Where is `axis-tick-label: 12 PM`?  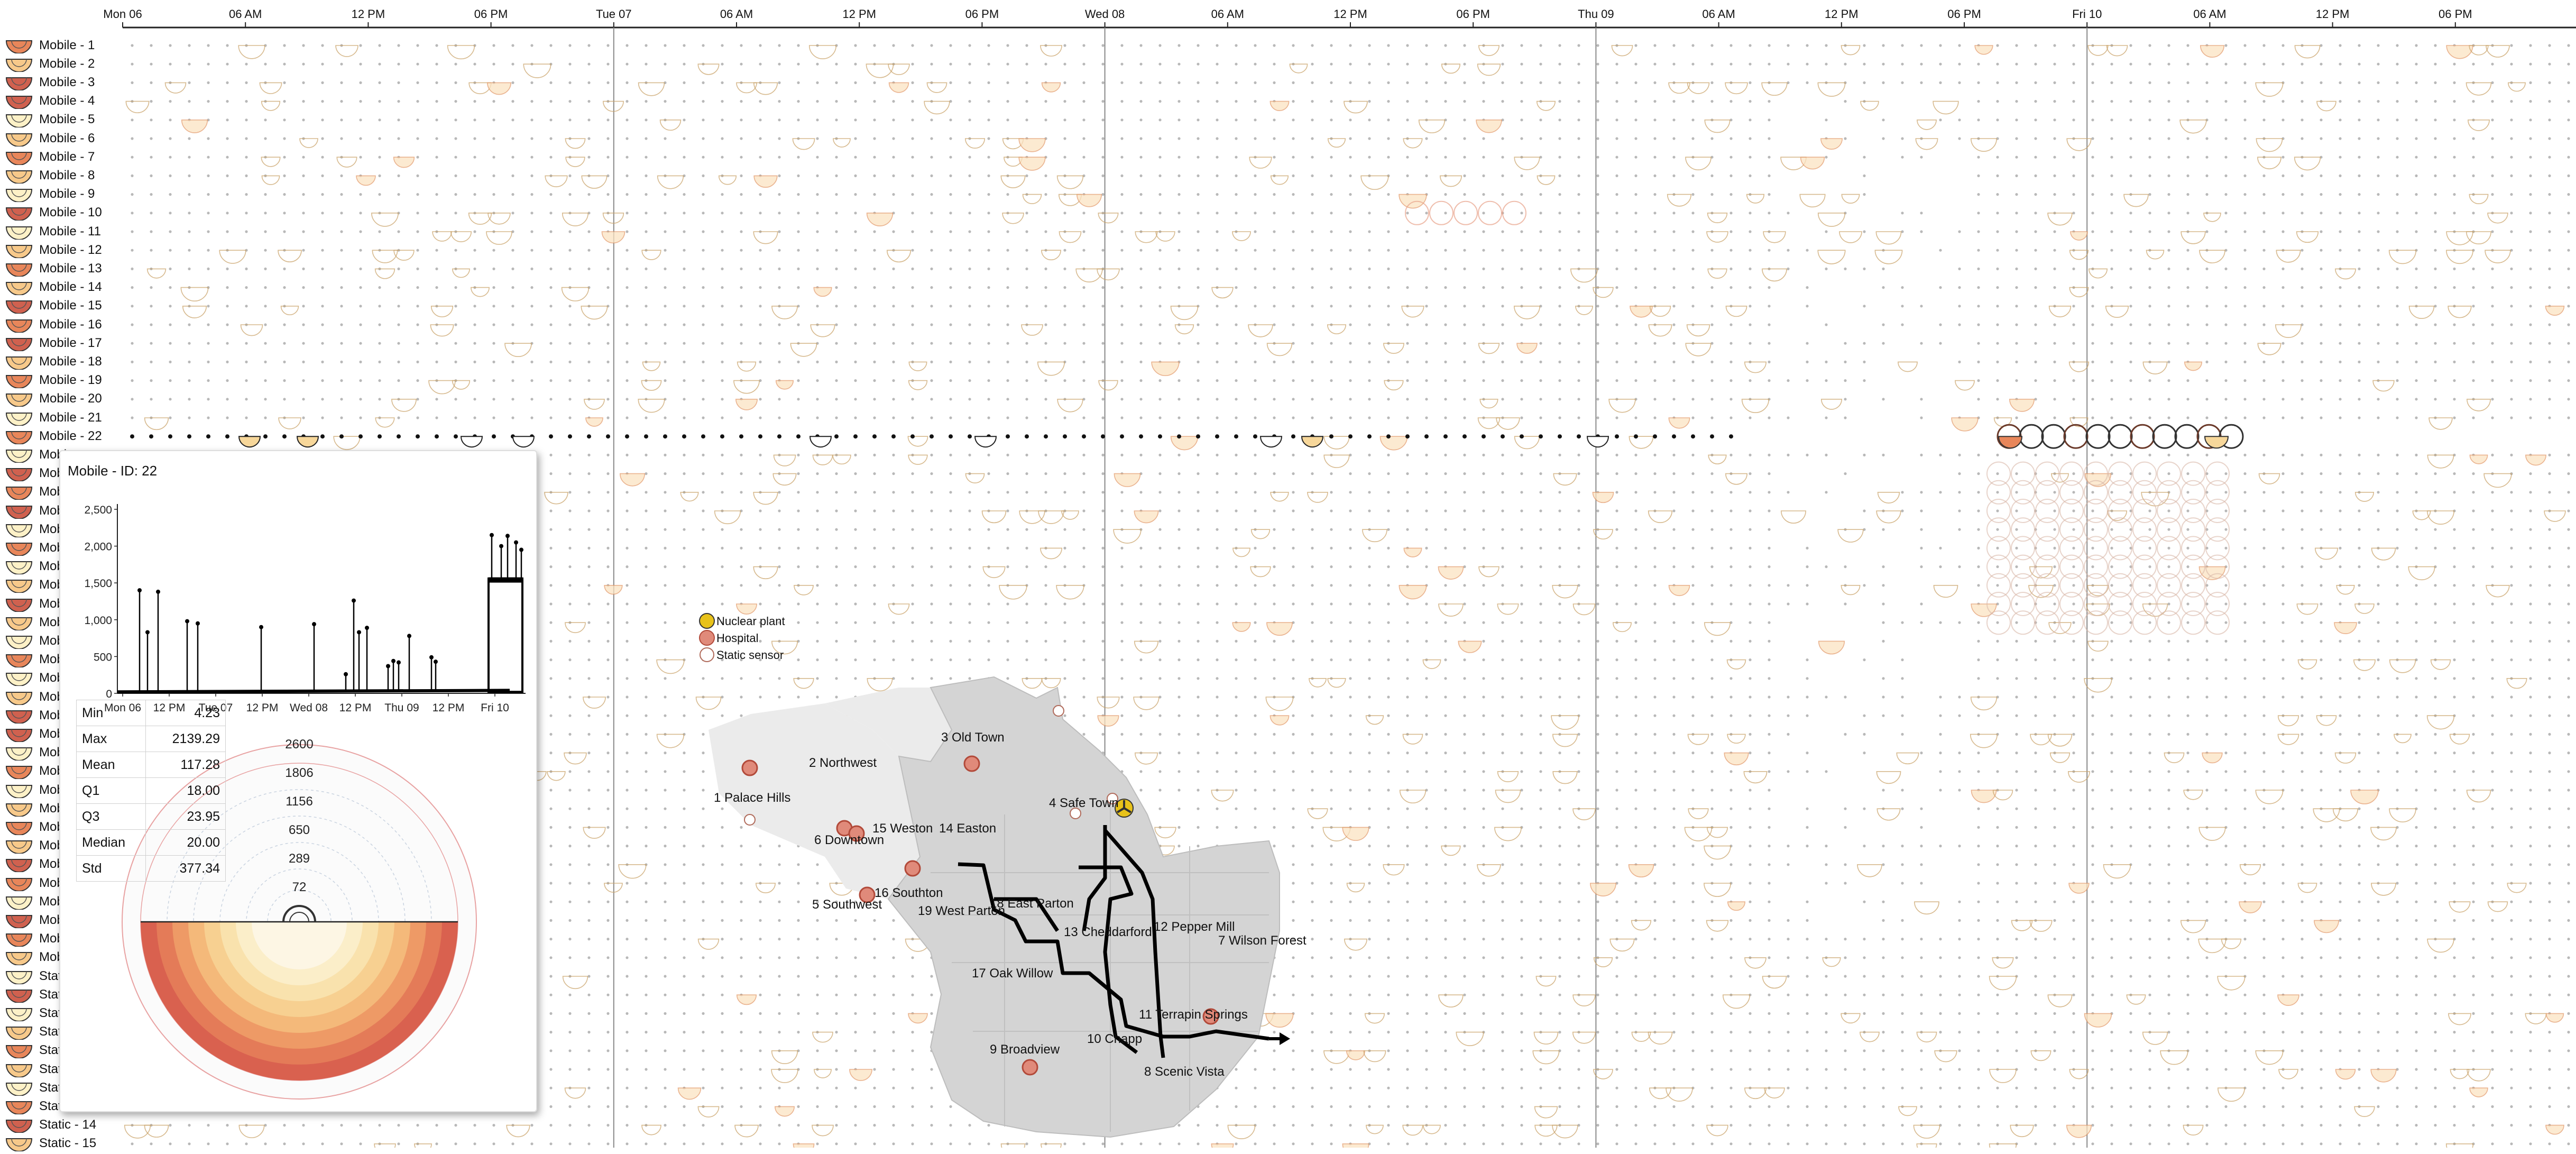 axis-tick-label: 12 PM is located at coordinates (859, 14).